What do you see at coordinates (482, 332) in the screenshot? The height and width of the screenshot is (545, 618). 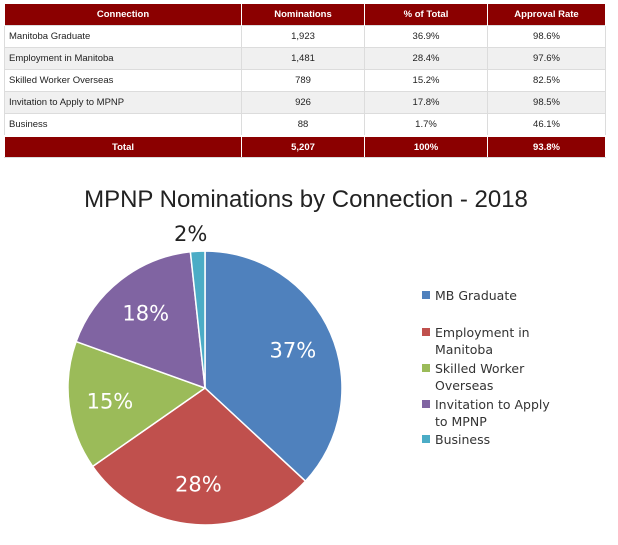 I see `legend-label: Employment in` at bounding box center [482, 332].